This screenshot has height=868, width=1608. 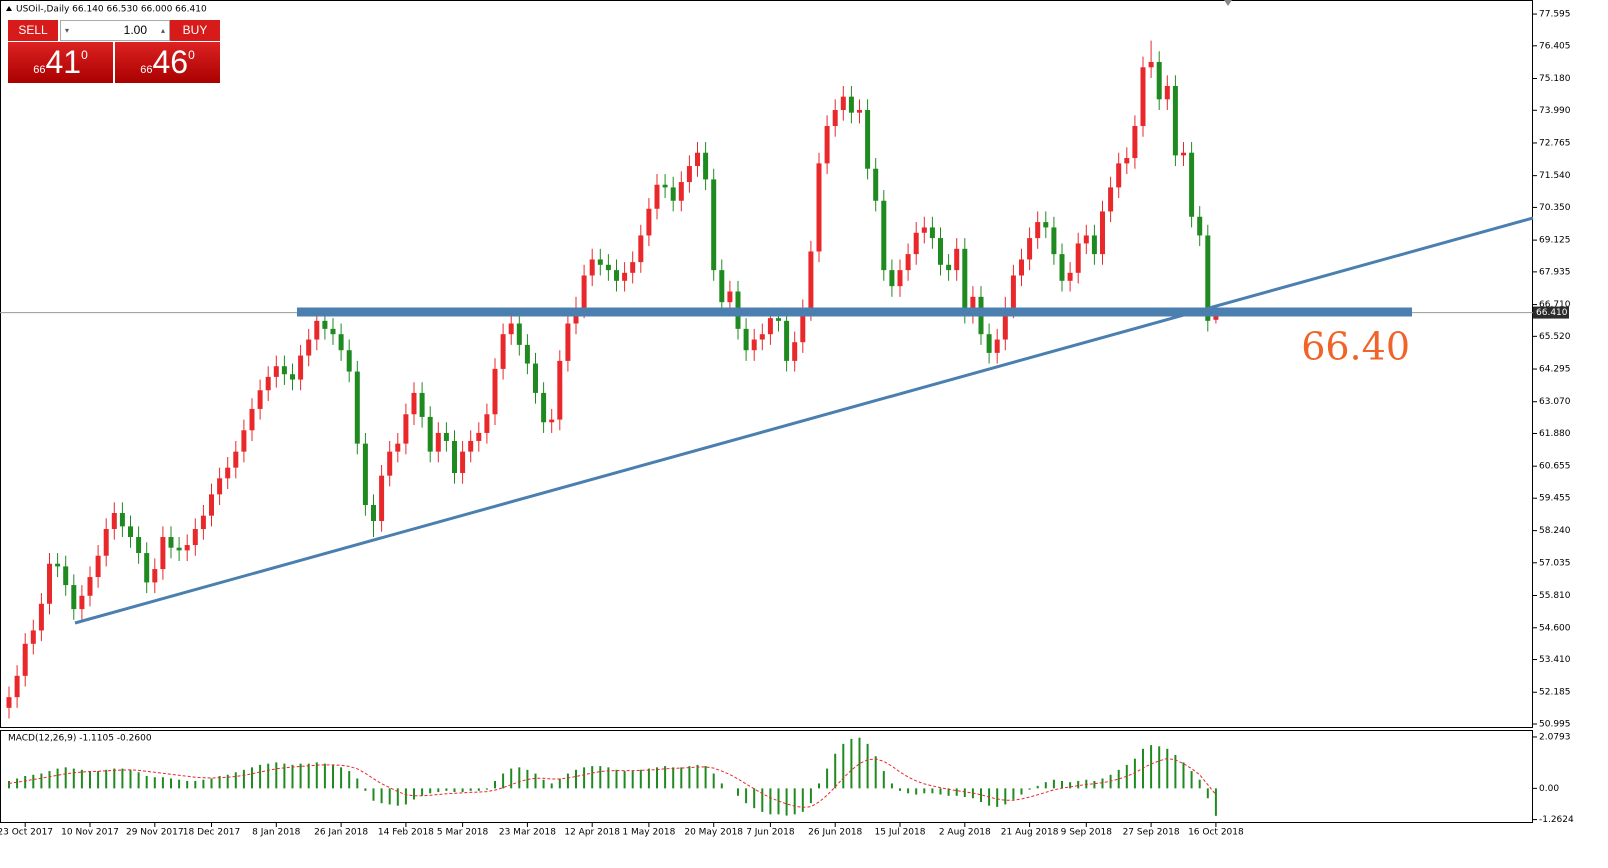 What do you see at coordinates (592, 833) in the screenshot?
I see `x-tick-label: 12 Apr 2018` at bounding box center [592, 833].